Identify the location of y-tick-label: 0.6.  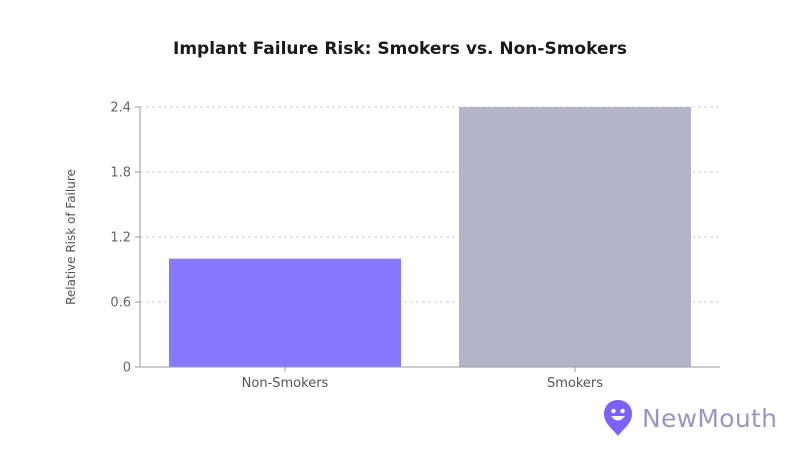
(120, 303).